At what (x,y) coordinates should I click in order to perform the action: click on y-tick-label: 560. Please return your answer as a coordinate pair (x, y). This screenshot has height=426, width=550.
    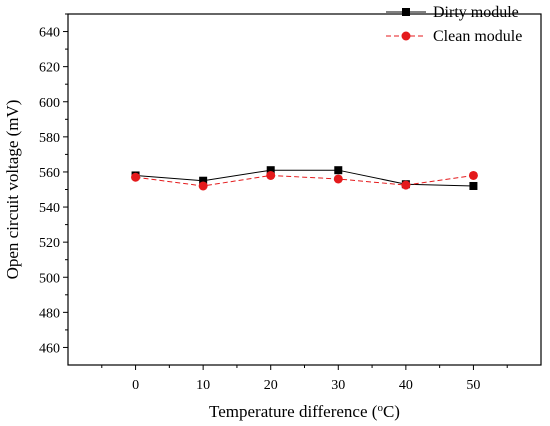
    Looking at the image, I should click on (49, 173).